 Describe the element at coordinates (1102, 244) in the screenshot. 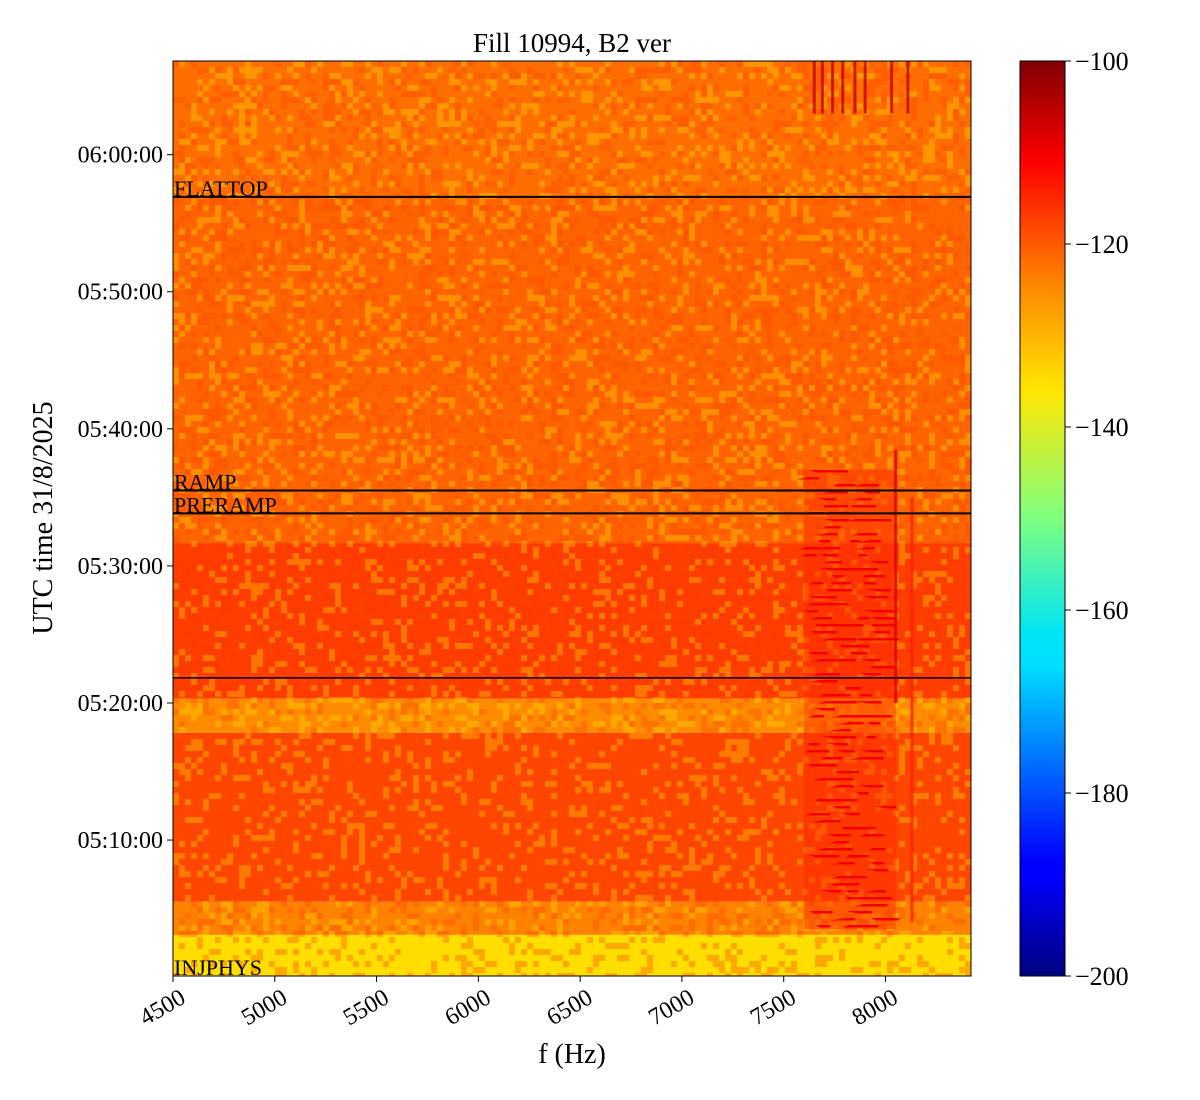

I see `colorbar-tick-label: −120` at that location.